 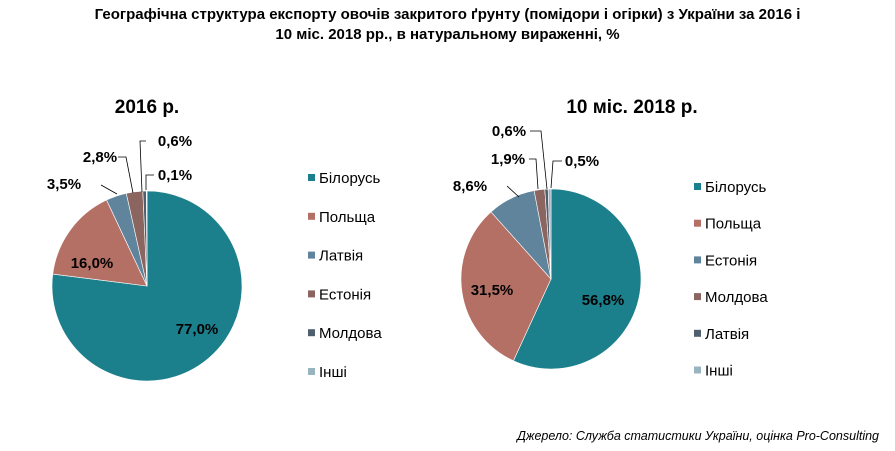 What do you see at coordinates (197, 329) in the screenshot?
I see `data-label-1: 77,0%` at bounding box center [197, 329].